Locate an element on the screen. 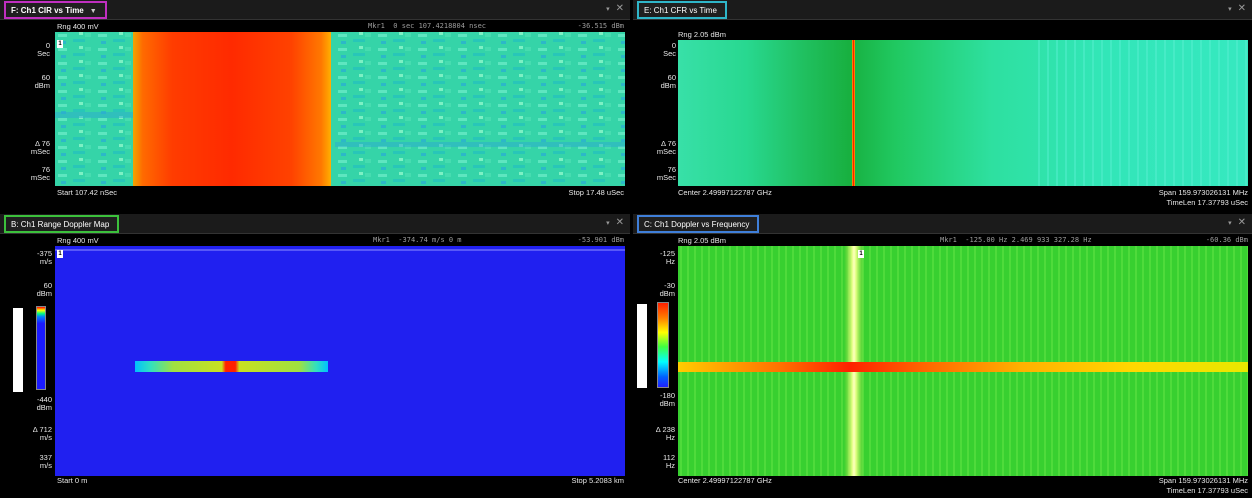  y-label-bottom-velocity: 337 m/s is located at coordinates (45, 461).